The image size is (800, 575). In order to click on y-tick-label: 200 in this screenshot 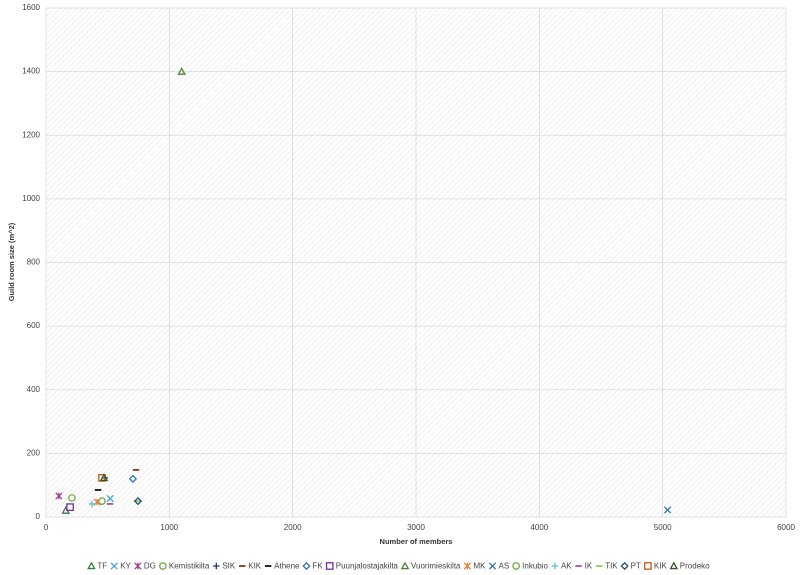, I will do `click(34, 452)`.